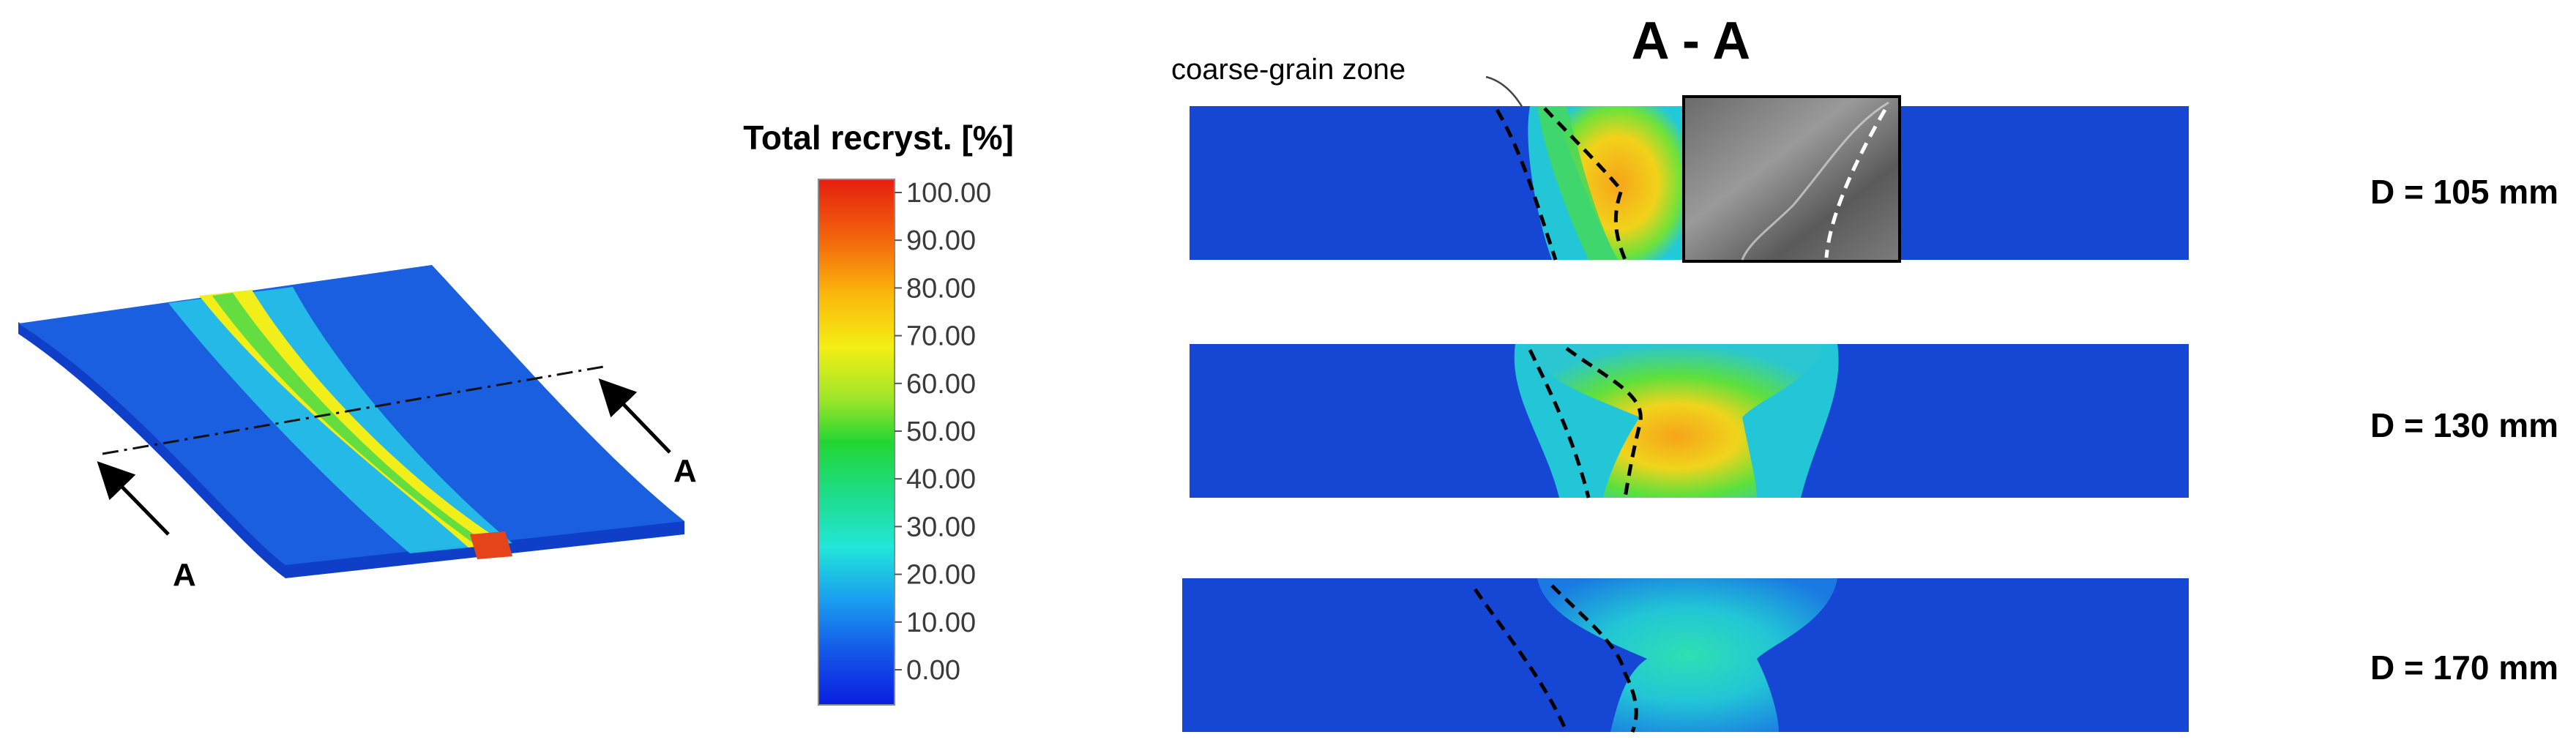 The height and width of the screenshot is (751, 2576). Describe the element at coordinates (184, 575) in the screenshot. I see `section-label-left: A` at that location.